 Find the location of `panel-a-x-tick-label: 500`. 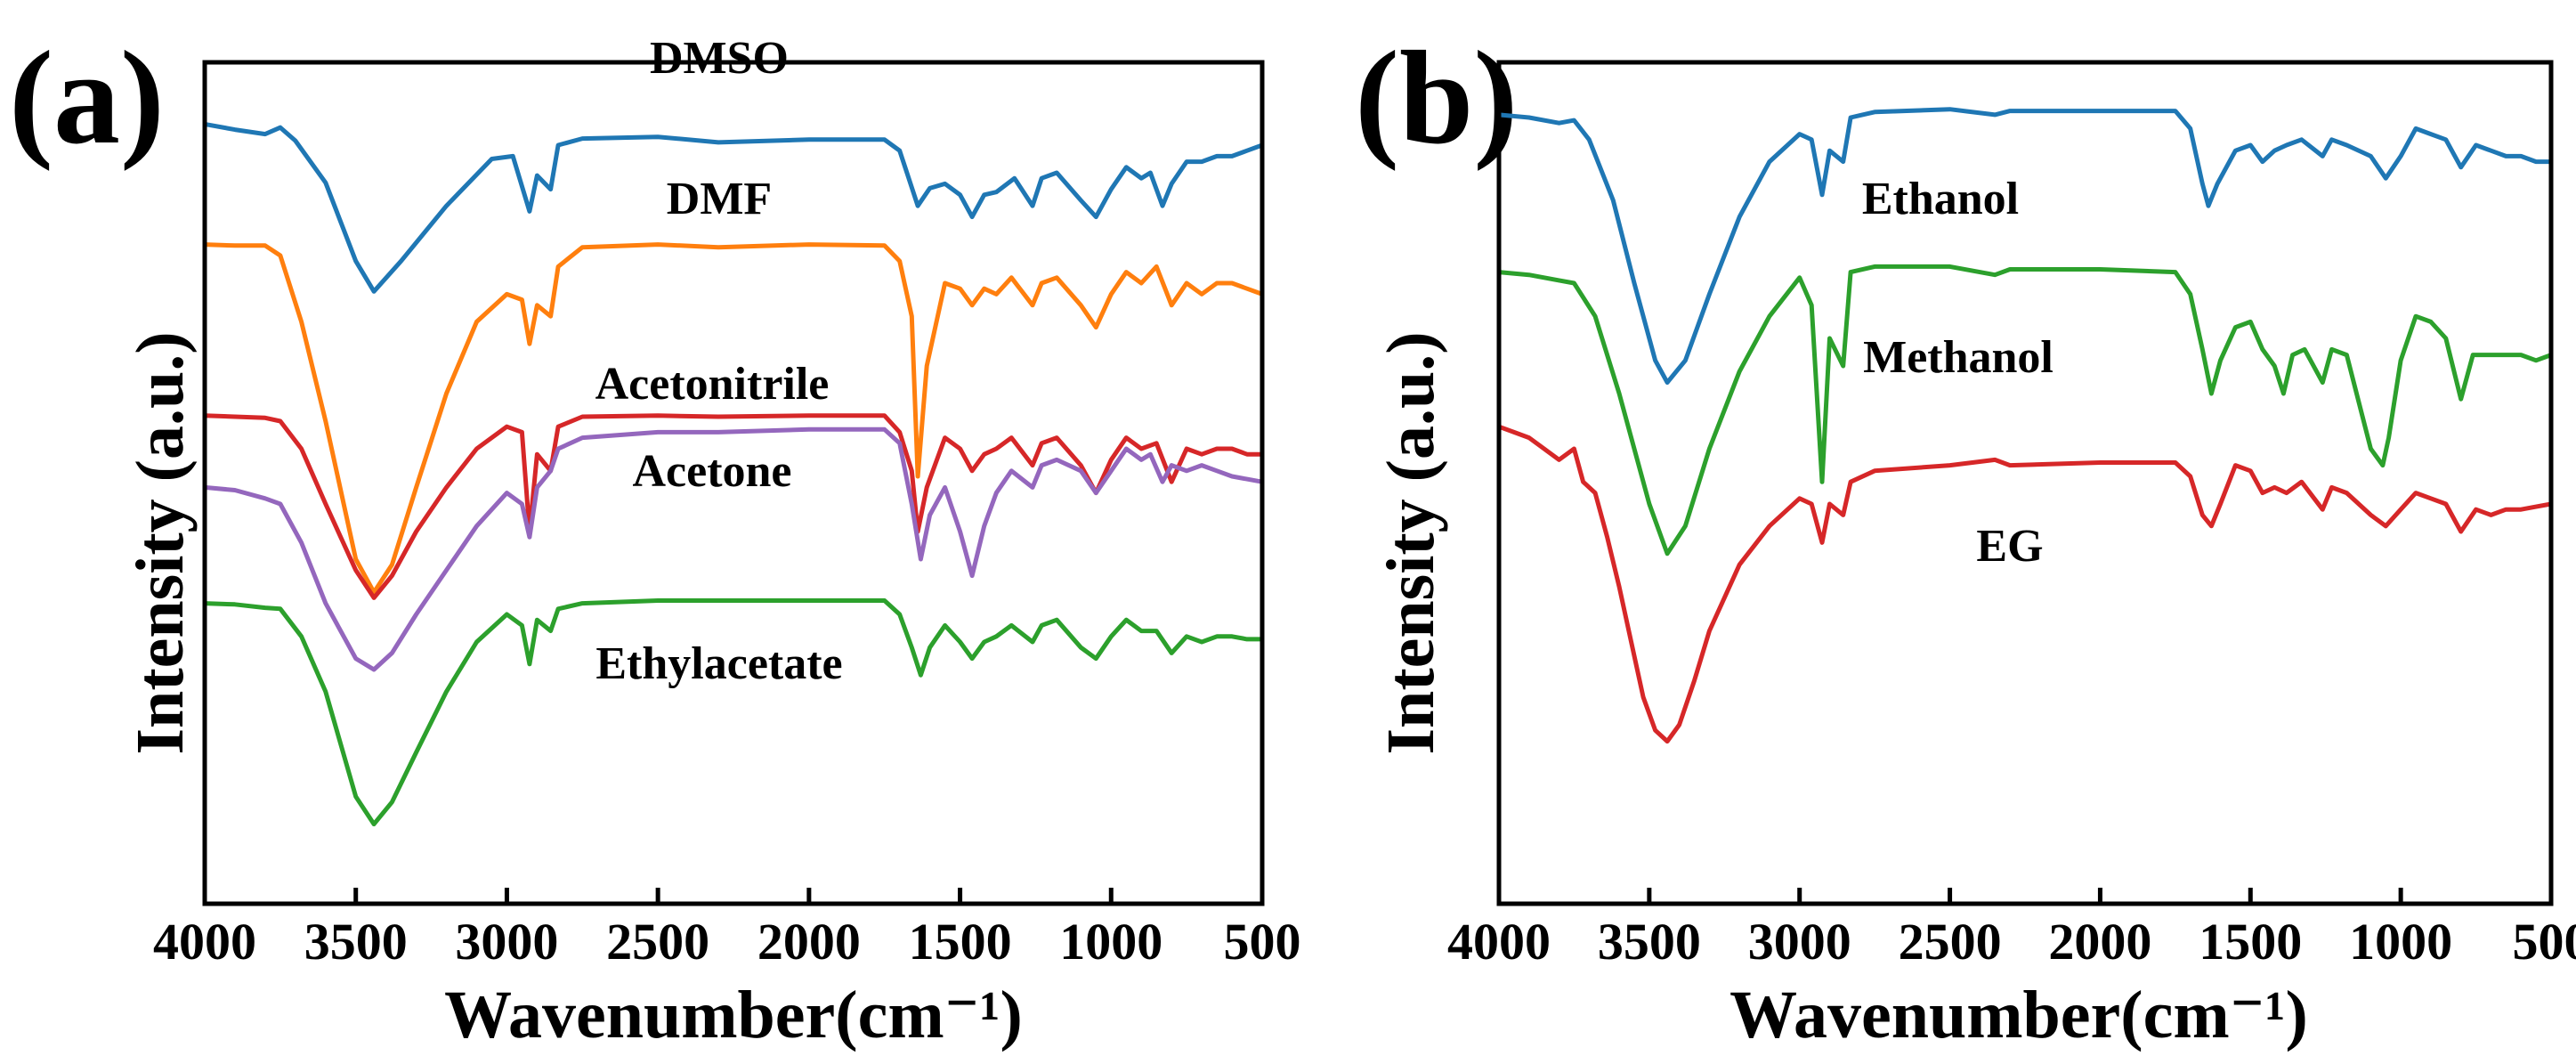

panel-a-x-tick-label: 500 is located at coordinates (1262, 942).